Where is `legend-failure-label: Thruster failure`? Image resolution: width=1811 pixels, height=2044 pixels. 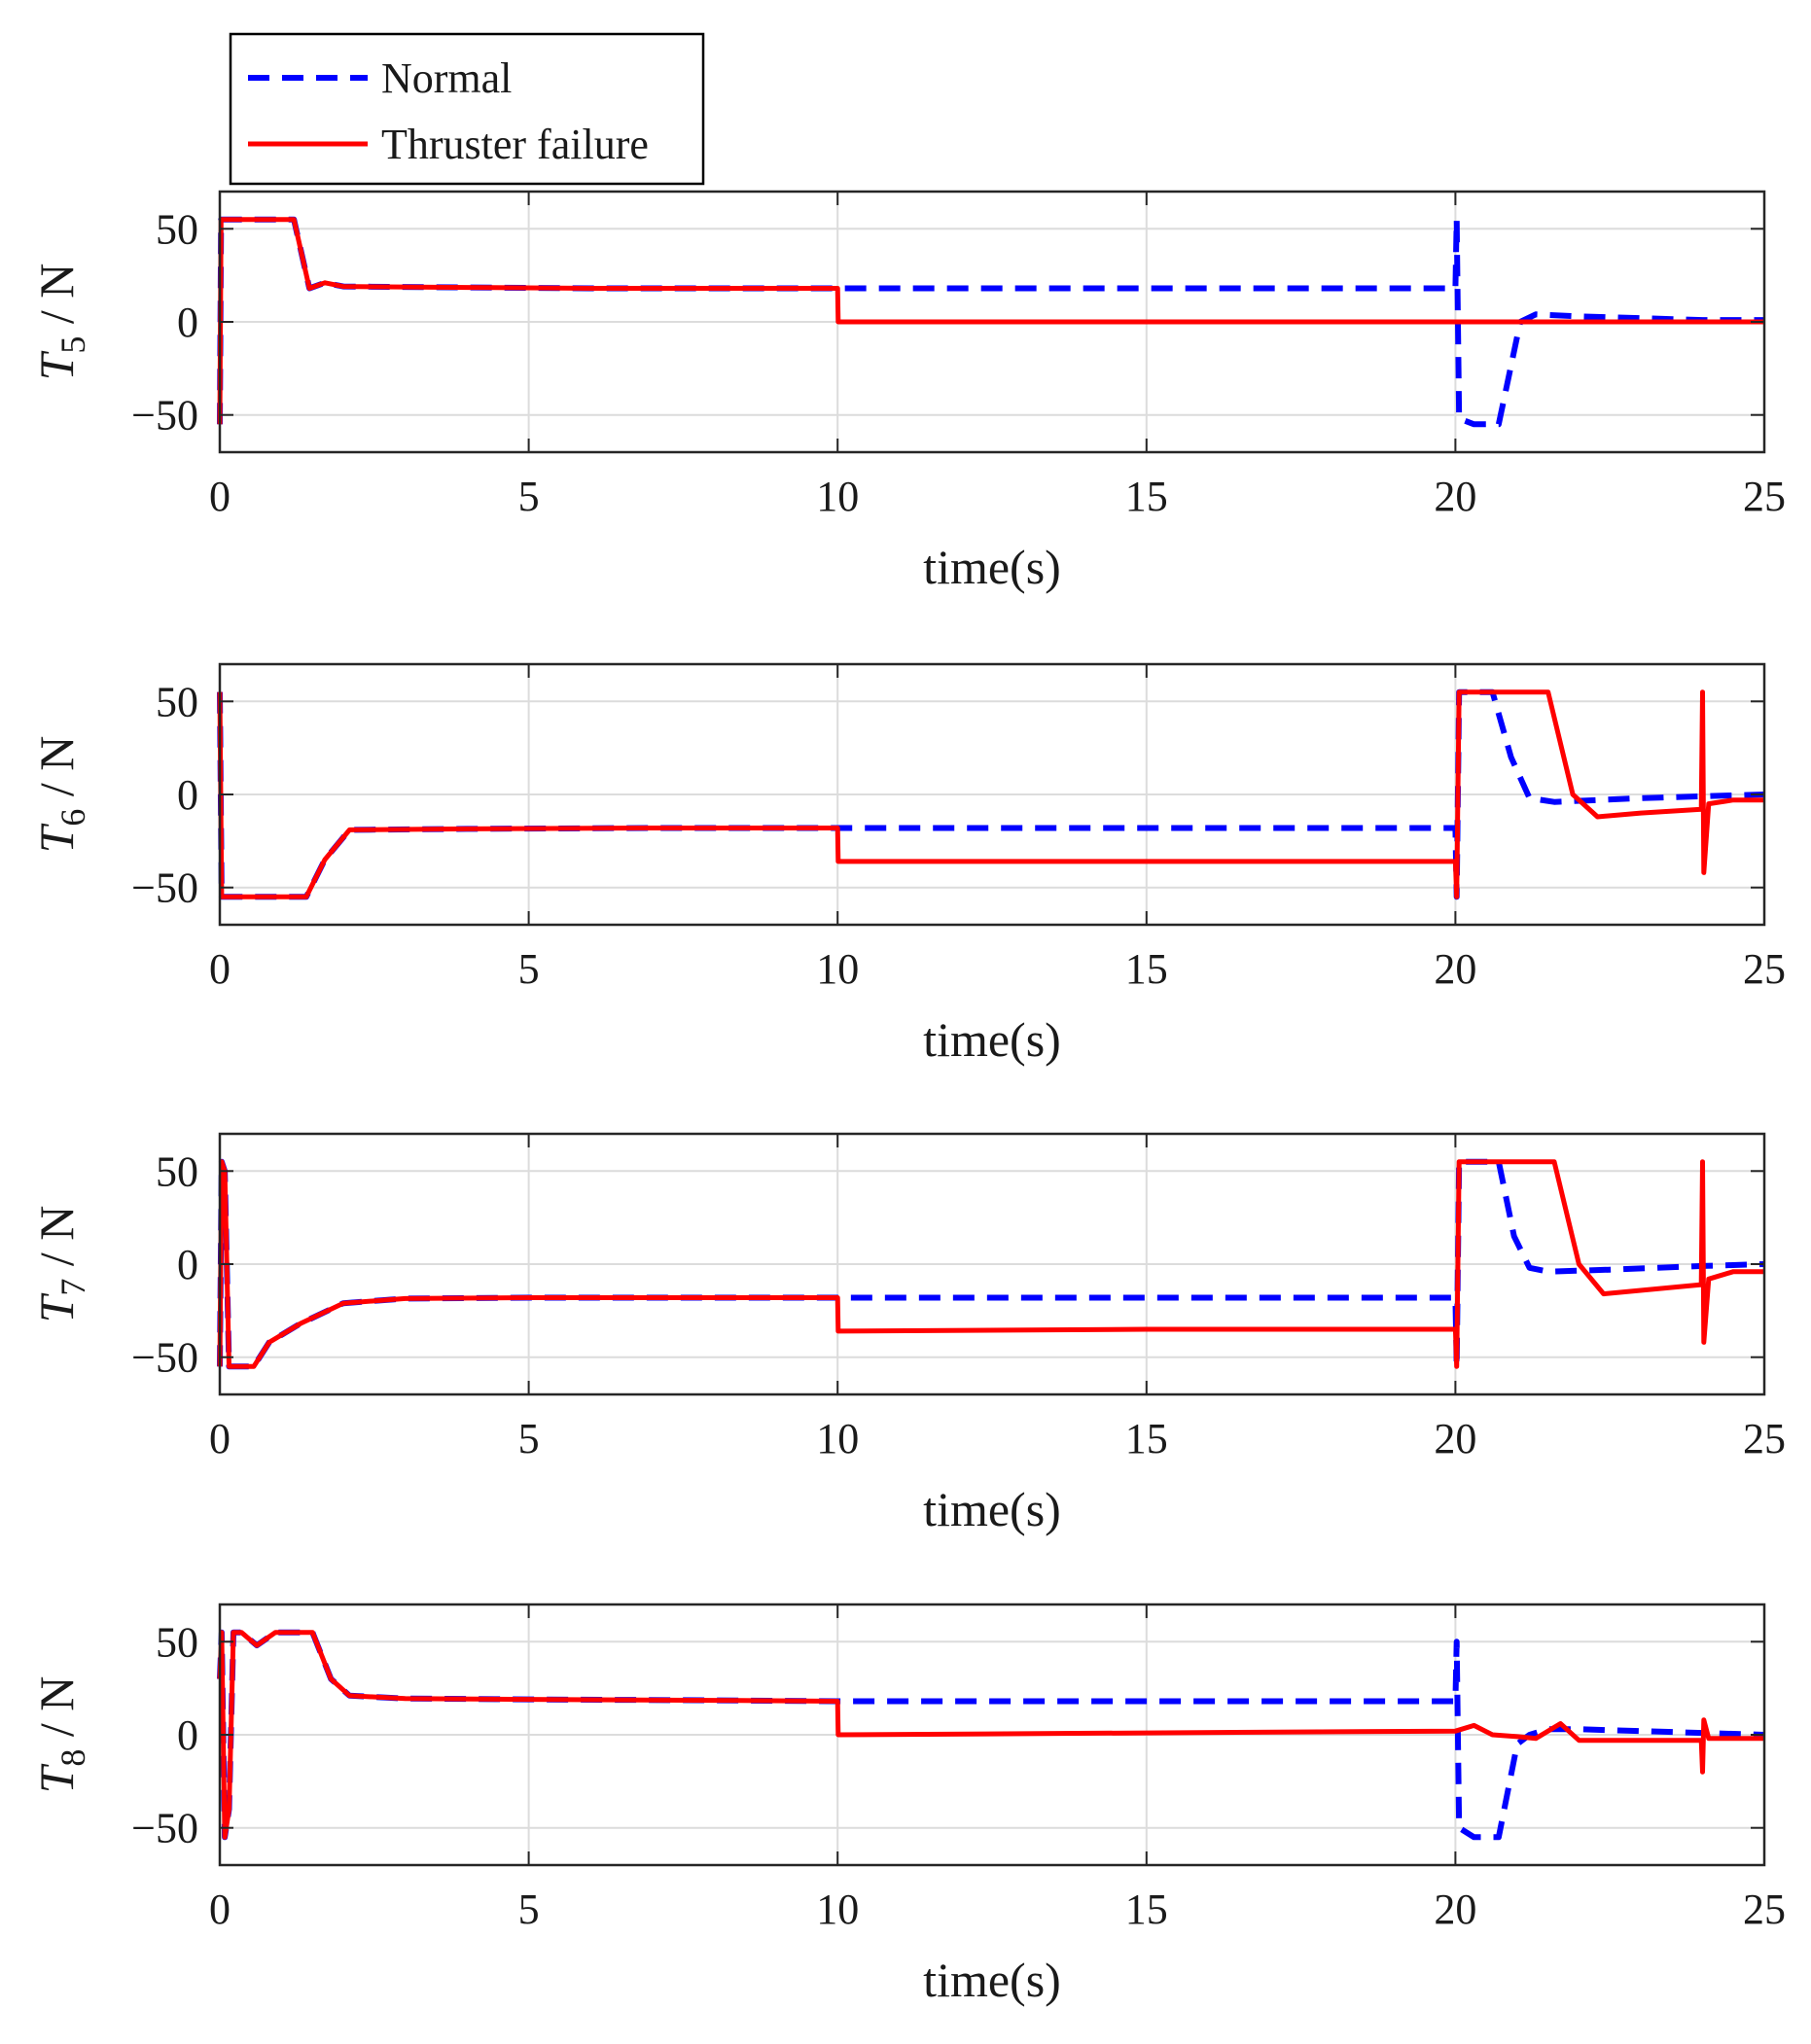 legend-failure-label: Thruster failure is located at coordinates (515, 145).